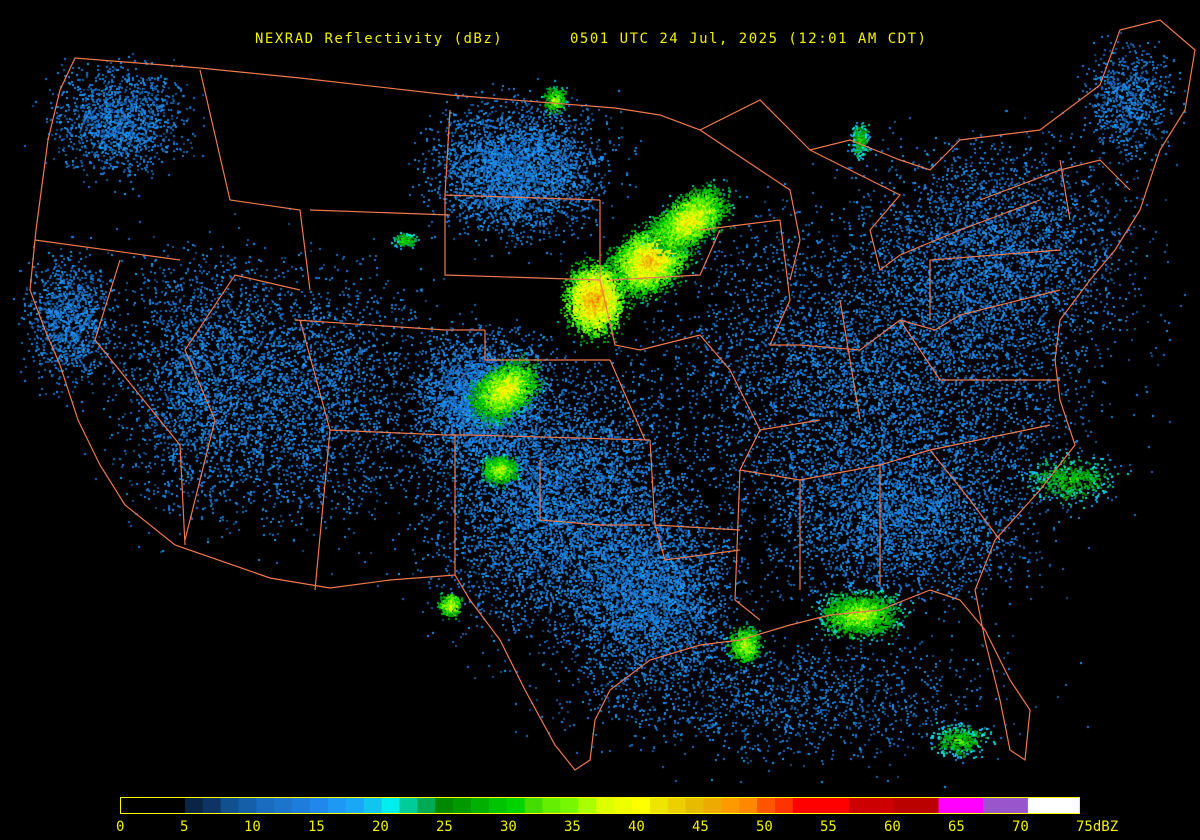 This screenshot has width=1200, height=840. I want to click on color-scale-tick-label: 5, so click(184, 827).